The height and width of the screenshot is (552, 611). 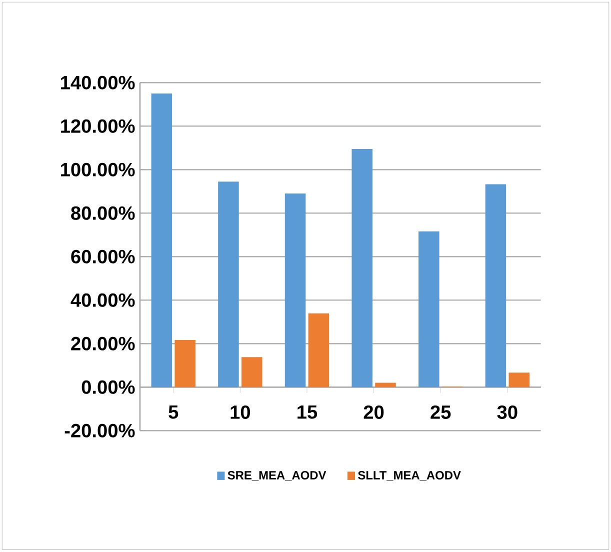 What do you see at coordinates (99, 431) in the screenshot?
I see `y-tick-label: -20.00%` at bounding box center [99, 431].